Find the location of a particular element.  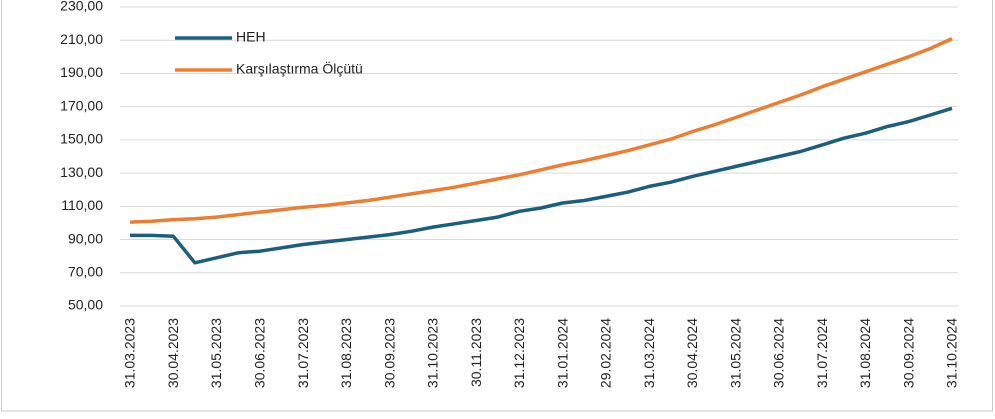

x-tick-label: 31.10.2023 is located at coordinates (433, 353).